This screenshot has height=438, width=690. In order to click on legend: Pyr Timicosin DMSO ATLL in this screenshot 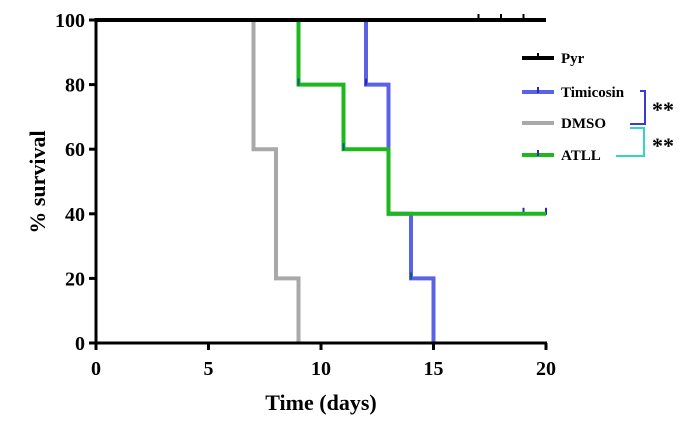, I will do `click(573, 107)`.